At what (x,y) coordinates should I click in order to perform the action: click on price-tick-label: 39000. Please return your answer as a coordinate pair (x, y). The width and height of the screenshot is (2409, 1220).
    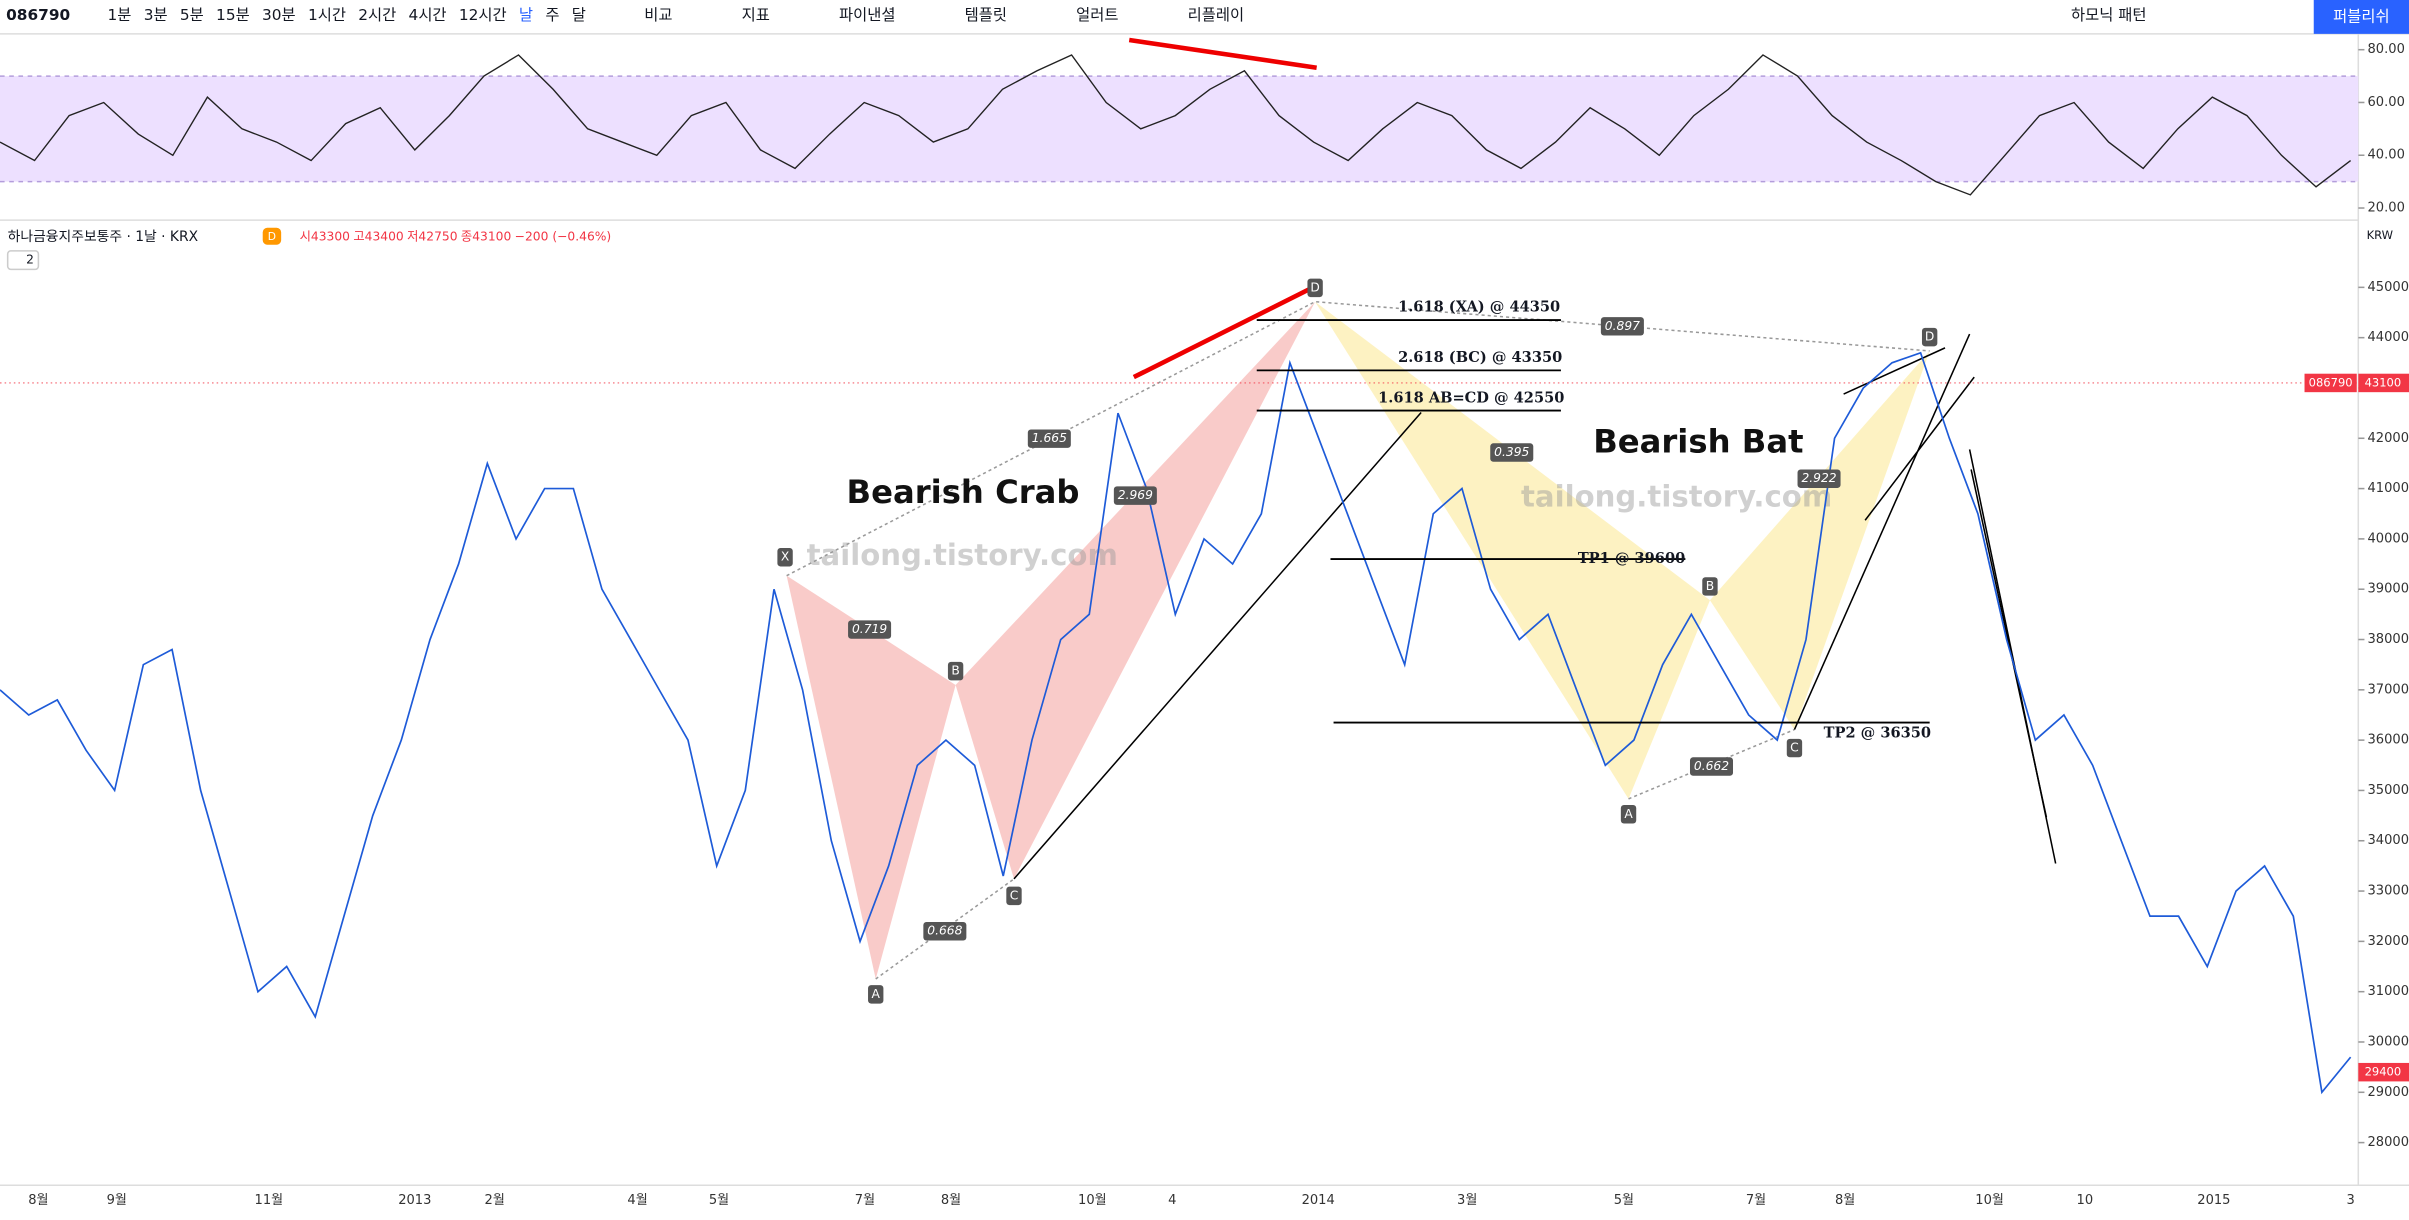
    Looking at the image, I should click on (2388, 589).